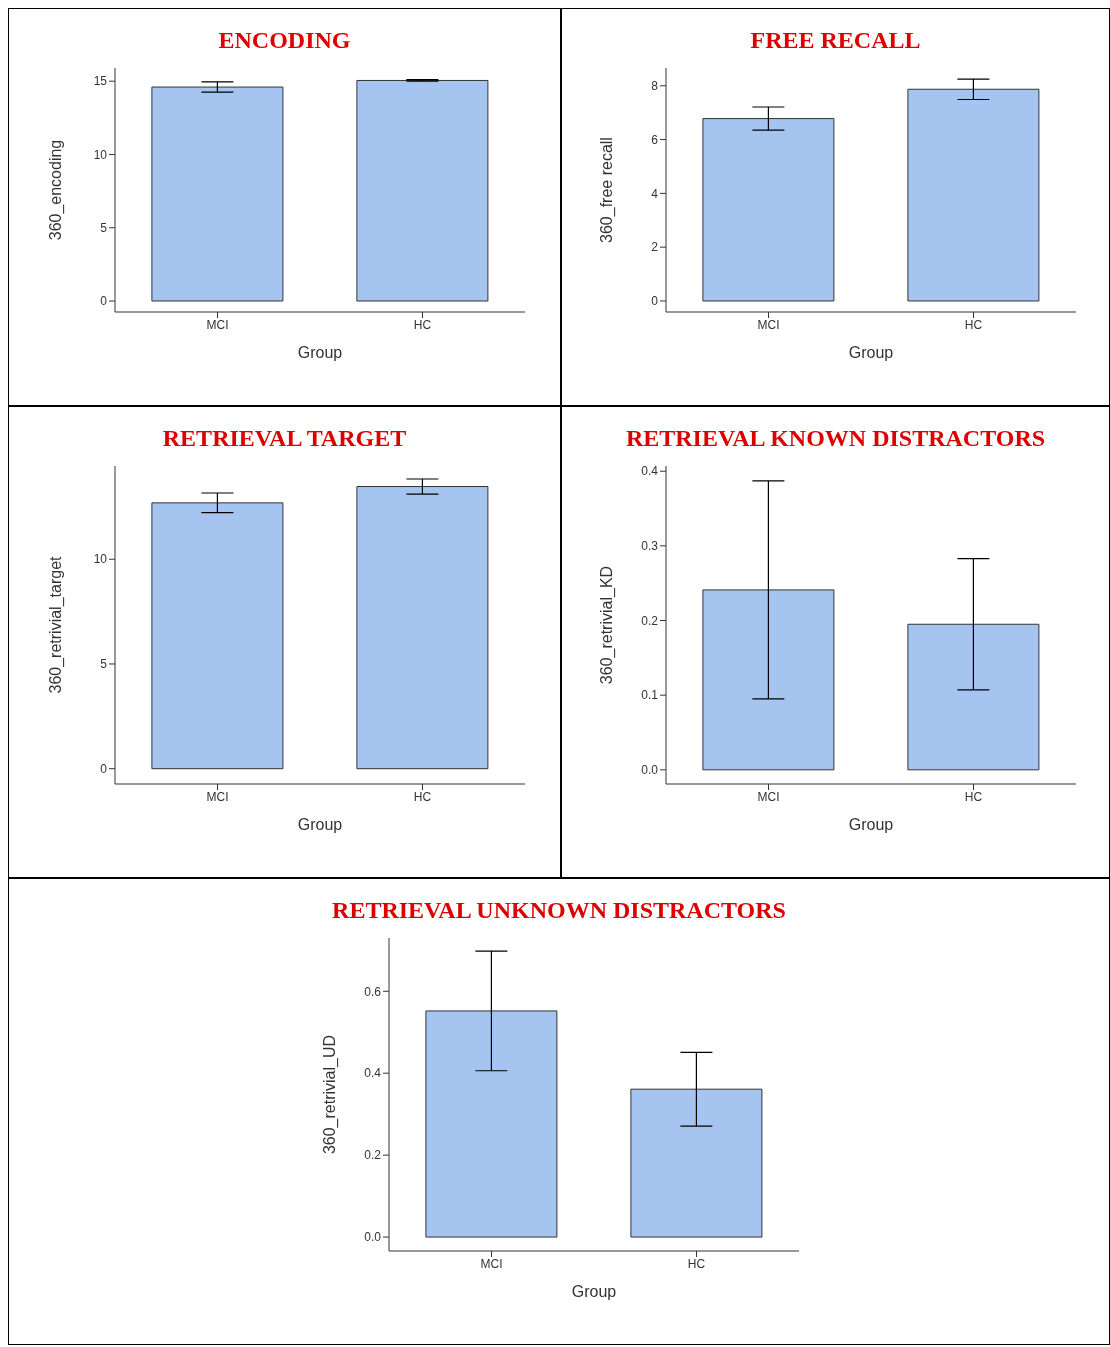  I want to click on chart-title: RETRIEVAL TARGET, so click(284, 438).